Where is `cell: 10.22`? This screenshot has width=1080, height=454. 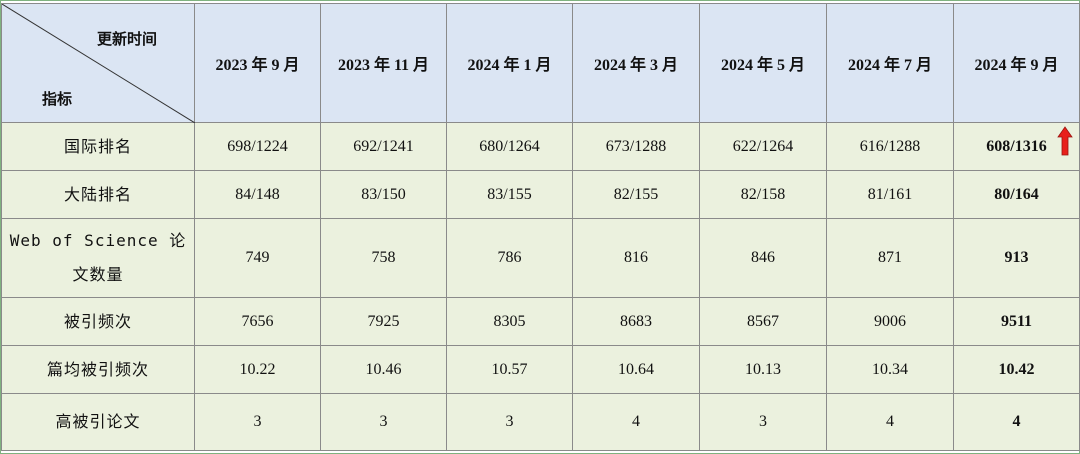 cell: 10.22 is located at coordinates (257, 369).